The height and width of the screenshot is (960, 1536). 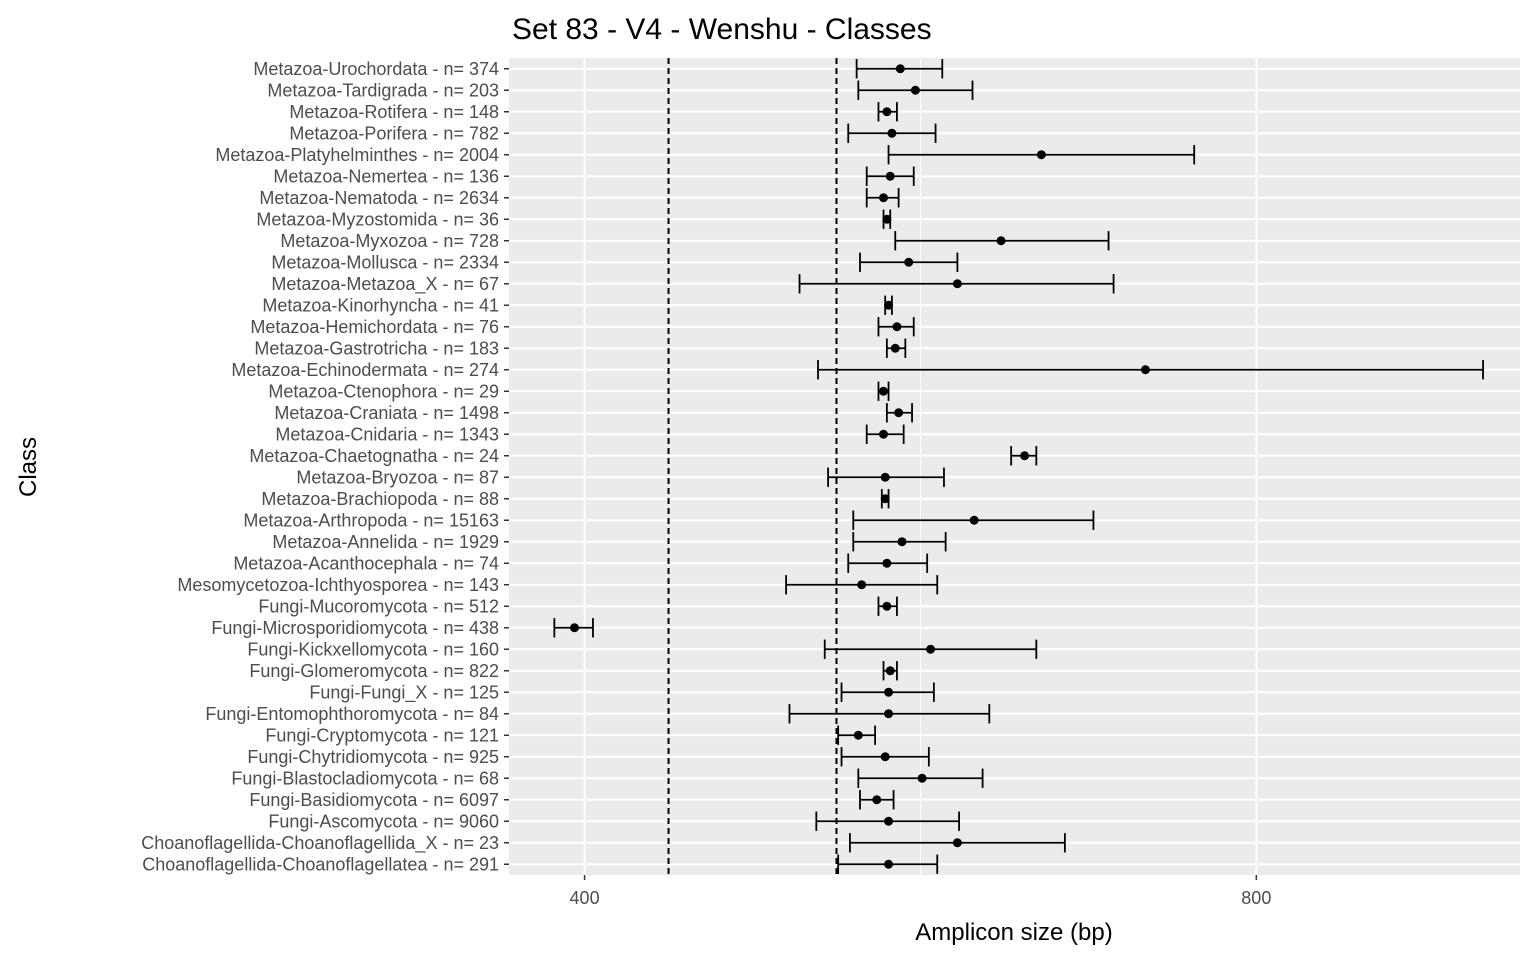 What do you see at coordinates (366, 563) in the screenshot?
I see `y-tick-label: Metazoa-Acanthocephala - n= 74` at bounding box center [366, 563].